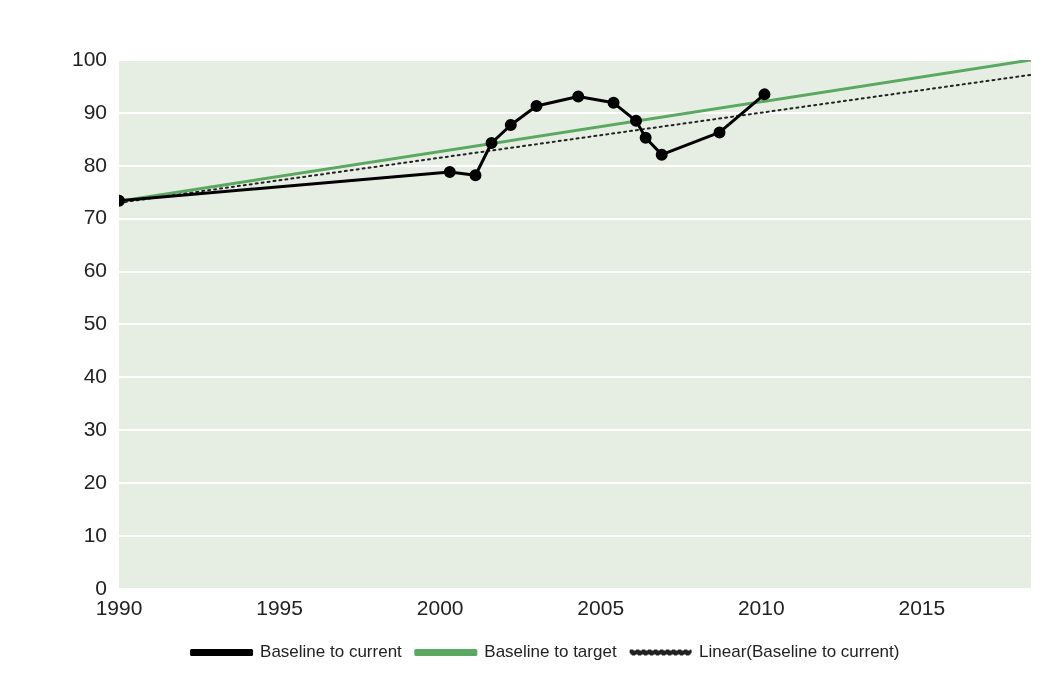 This screenshot has width=1049, height=681. Describe the element at coordinates (331, 652) in the screenshot. I see `legend-label: Baseline to current` at that location.